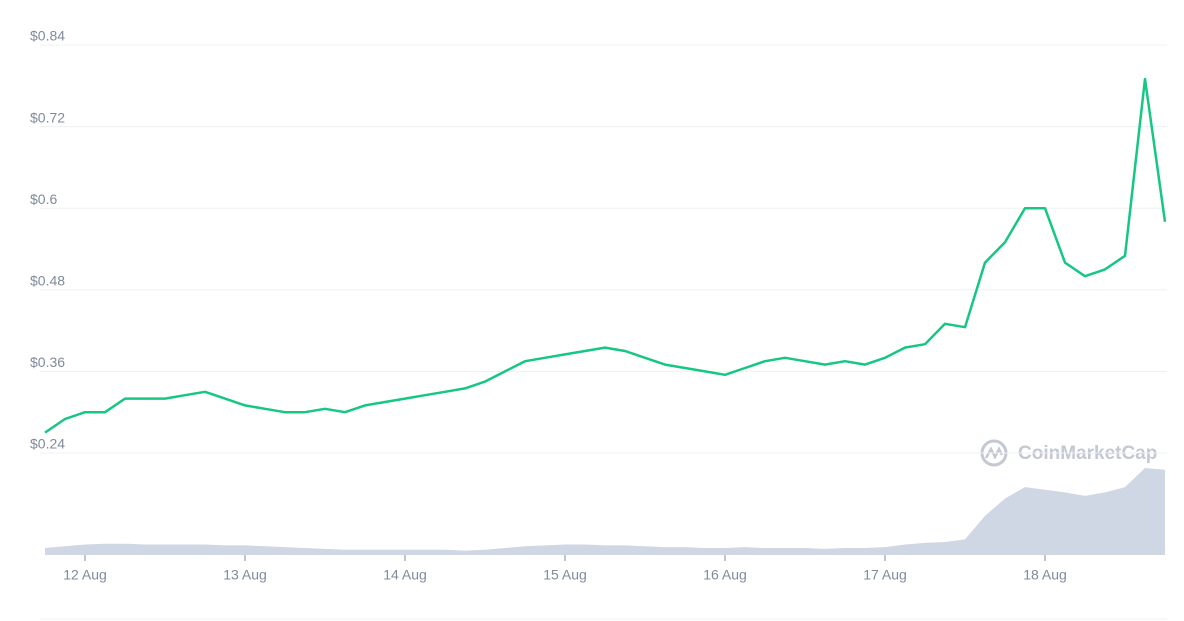  What do you see at coordinates (47, 281) in the screenshot?
I see `y-tick-label: $0.48` at bounding box center [47, 281].